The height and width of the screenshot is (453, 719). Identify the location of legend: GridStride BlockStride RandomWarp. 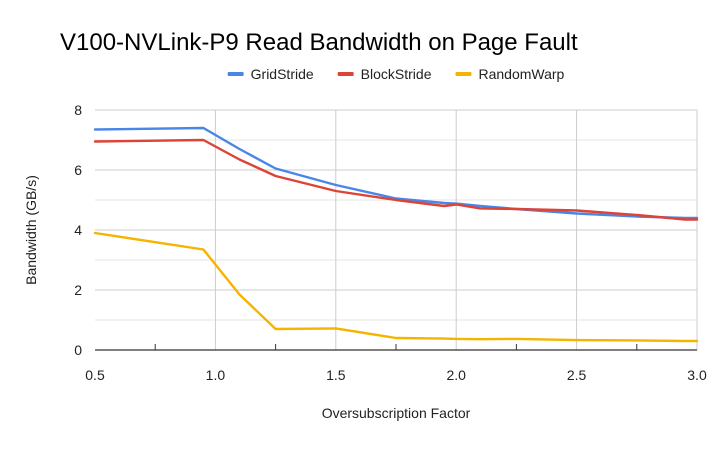
(396, 74).